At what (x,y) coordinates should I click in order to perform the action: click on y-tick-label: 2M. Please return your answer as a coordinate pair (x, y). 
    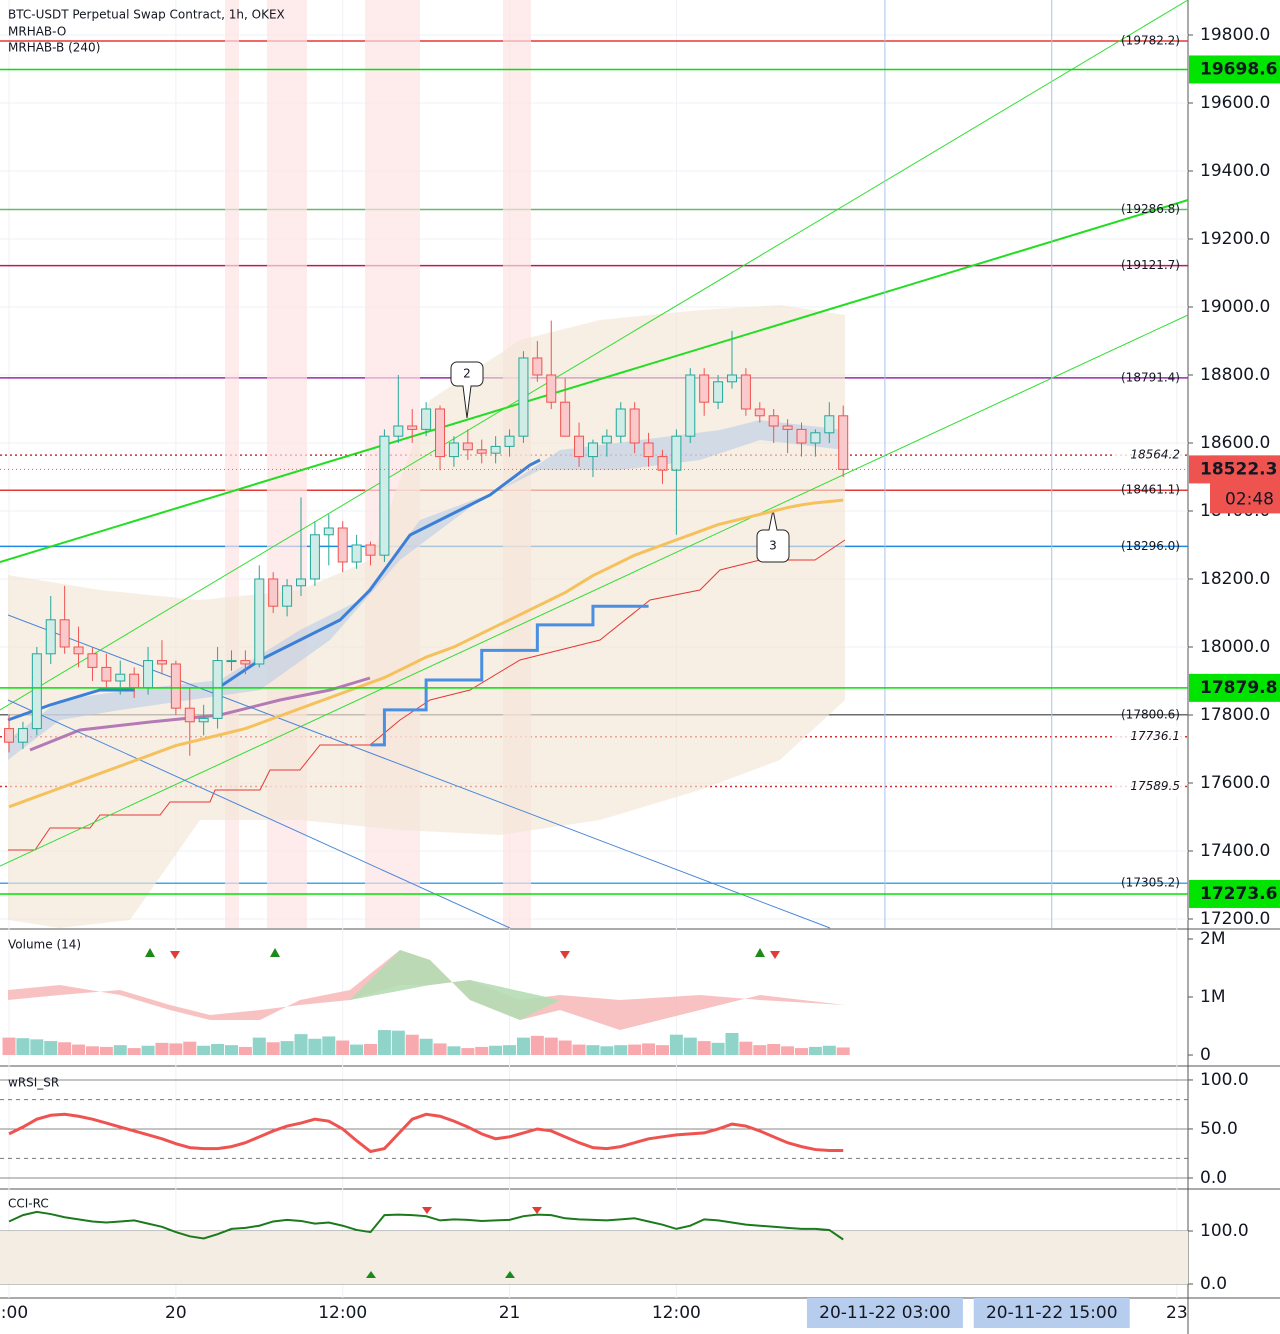
    Looking at the image, I should click on (1212, 939).